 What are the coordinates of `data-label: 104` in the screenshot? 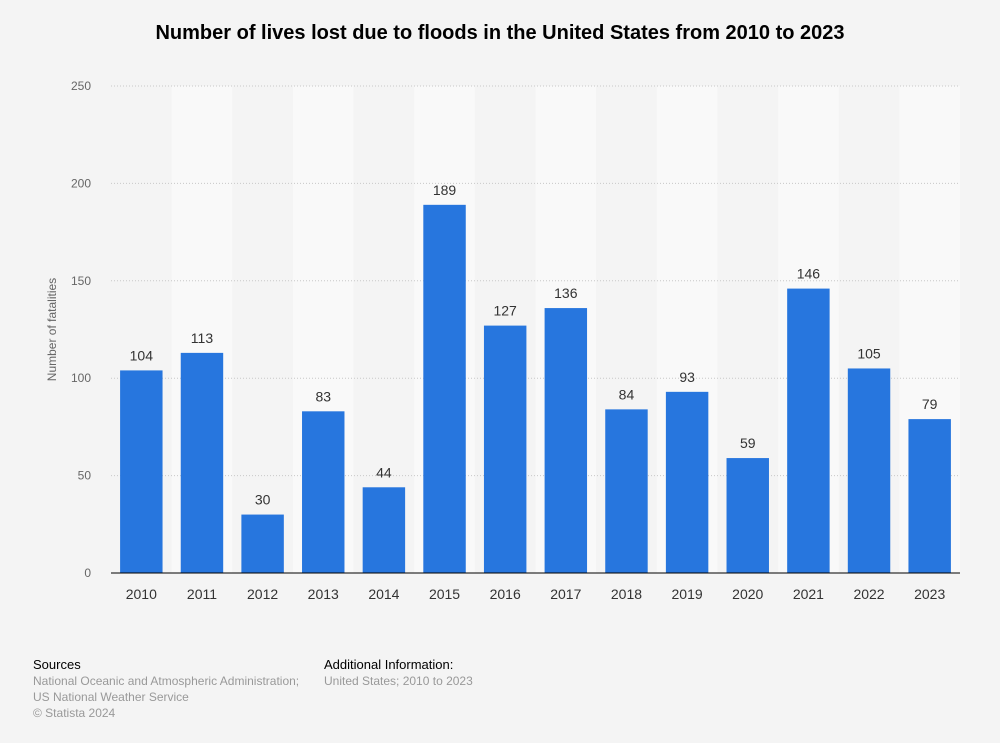 It's located at (142, 355).